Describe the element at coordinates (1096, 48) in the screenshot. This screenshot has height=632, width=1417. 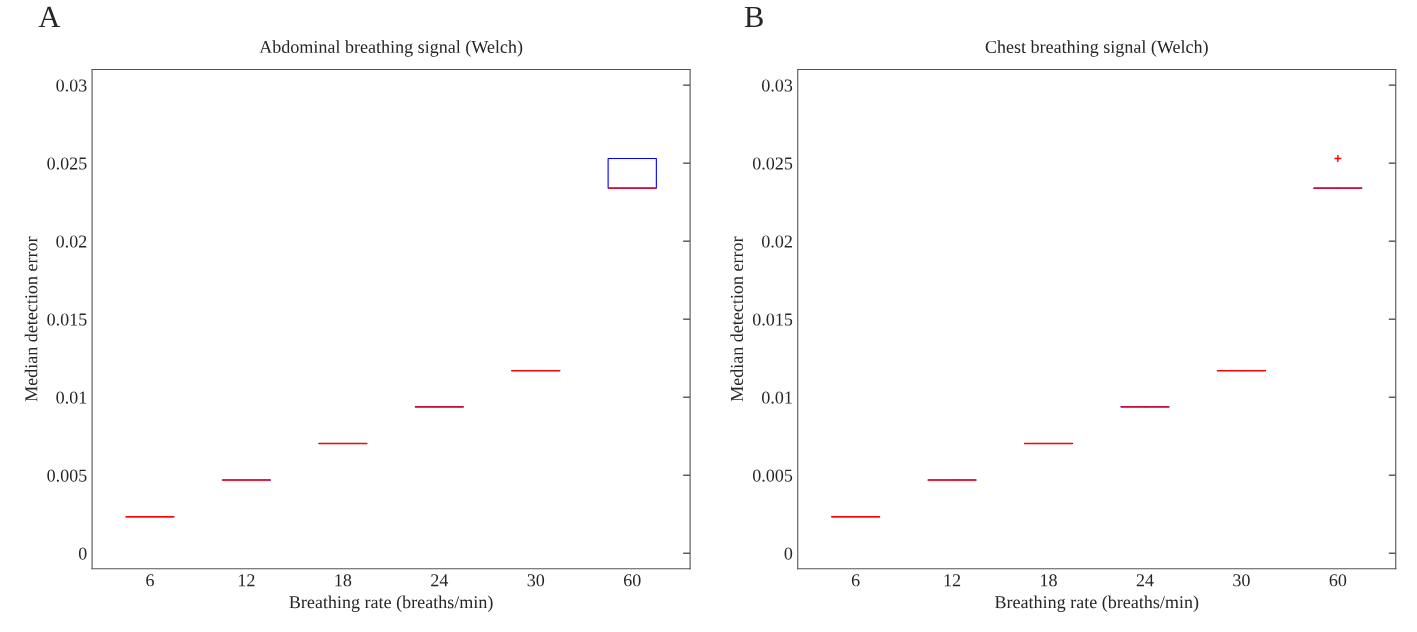
I see `chart-title: Chest breathing signal (Welch)` at that location.